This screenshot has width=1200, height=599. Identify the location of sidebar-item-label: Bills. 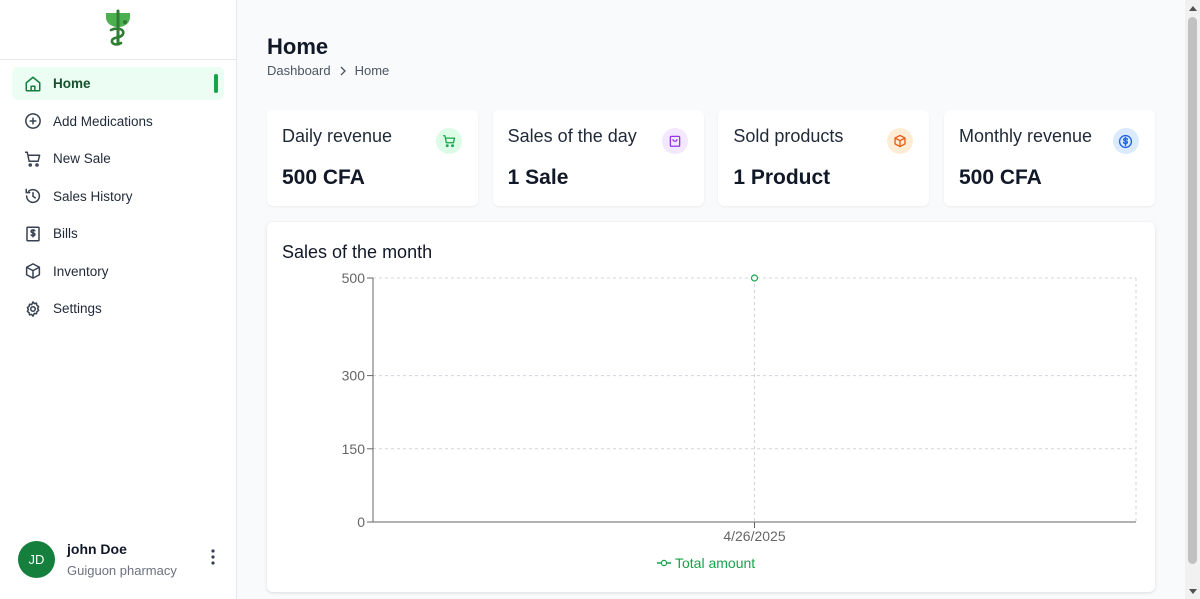
(65, 233).